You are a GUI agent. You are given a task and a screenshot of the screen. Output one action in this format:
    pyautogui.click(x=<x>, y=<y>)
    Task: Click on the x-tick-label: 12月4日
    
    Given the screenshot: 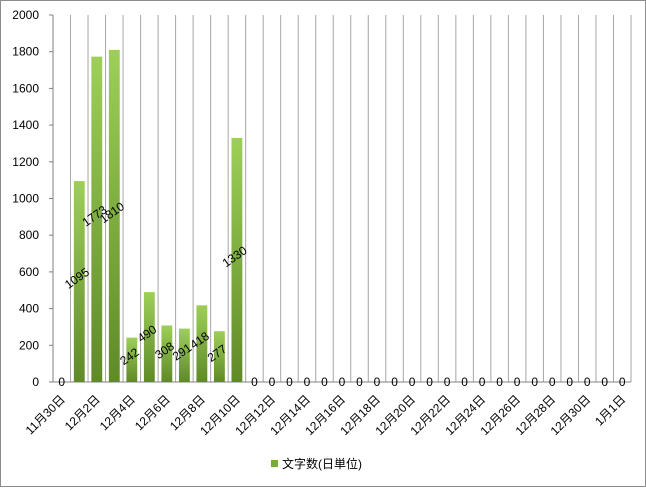 What is the action you would take?
    pyautogui.click(x=117, y=412)
    